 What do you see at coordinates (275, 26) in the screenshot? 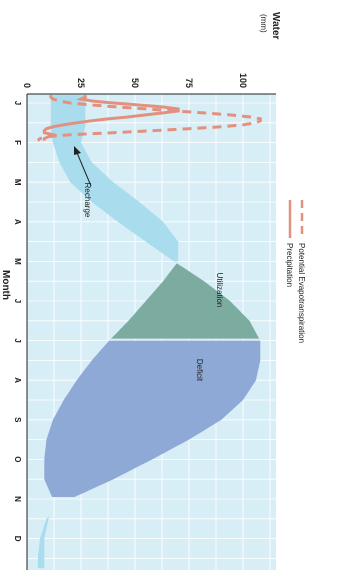
I see `y-axis-title: Water` at bounding box center [275, 26].